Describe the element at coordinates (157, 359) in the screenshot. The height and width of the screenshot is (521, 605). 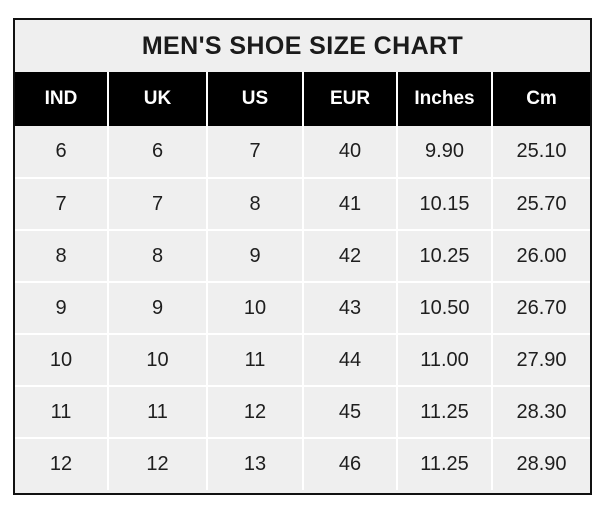
I see `cell-uk: 10` at that location.